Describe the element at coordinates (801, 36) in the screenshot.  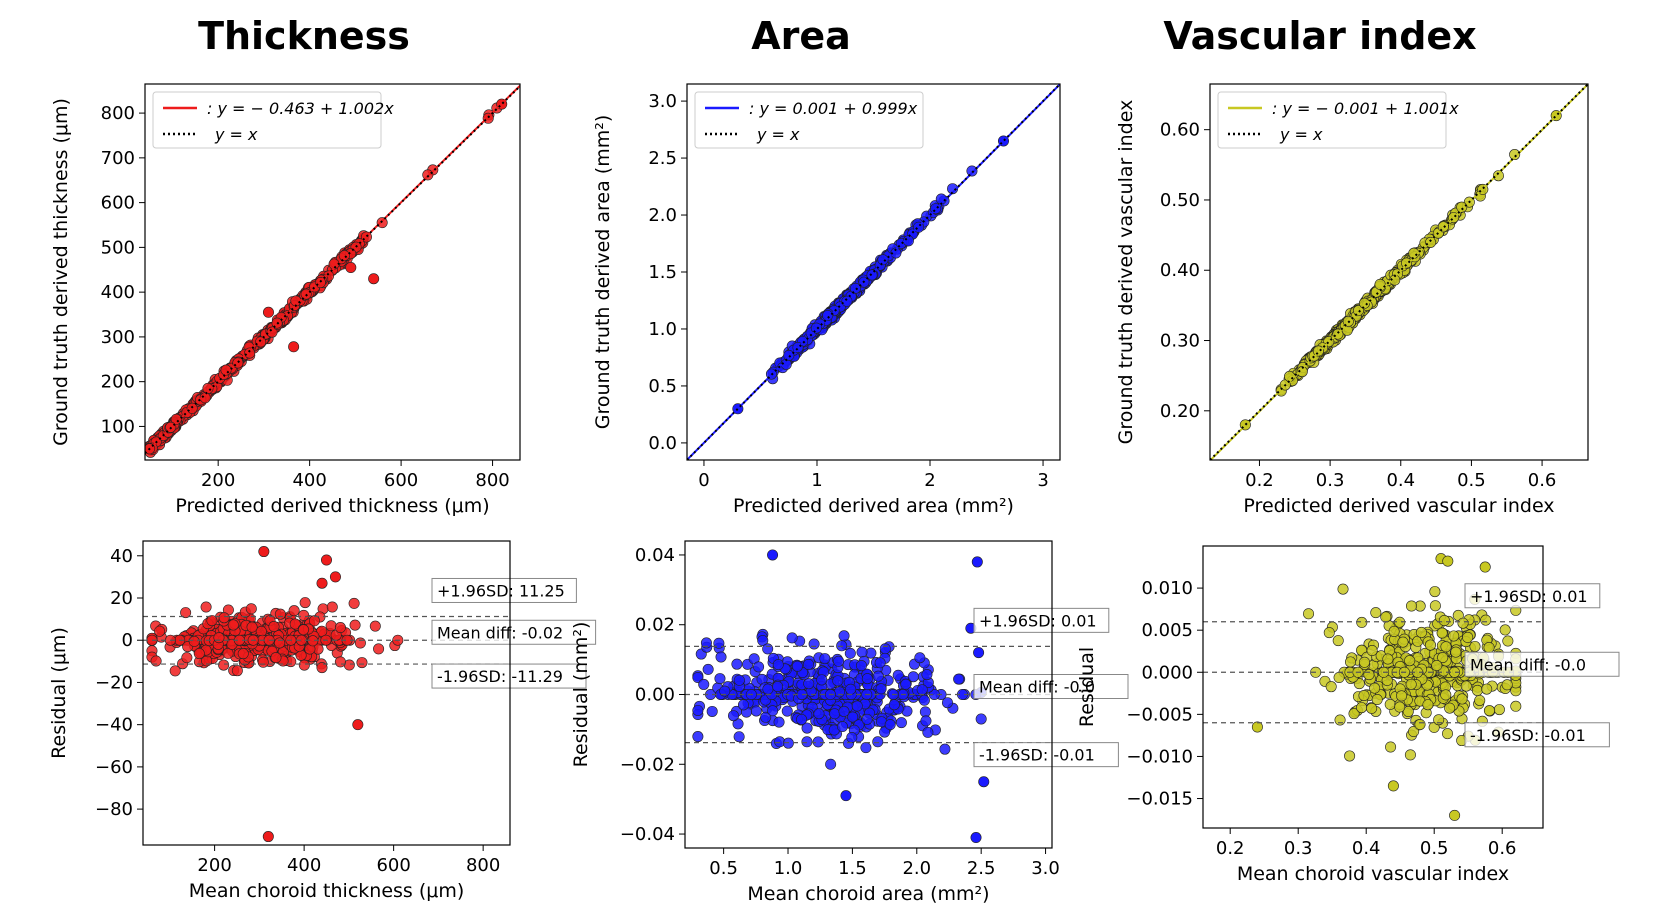
I see `area-title: Area` at that location.